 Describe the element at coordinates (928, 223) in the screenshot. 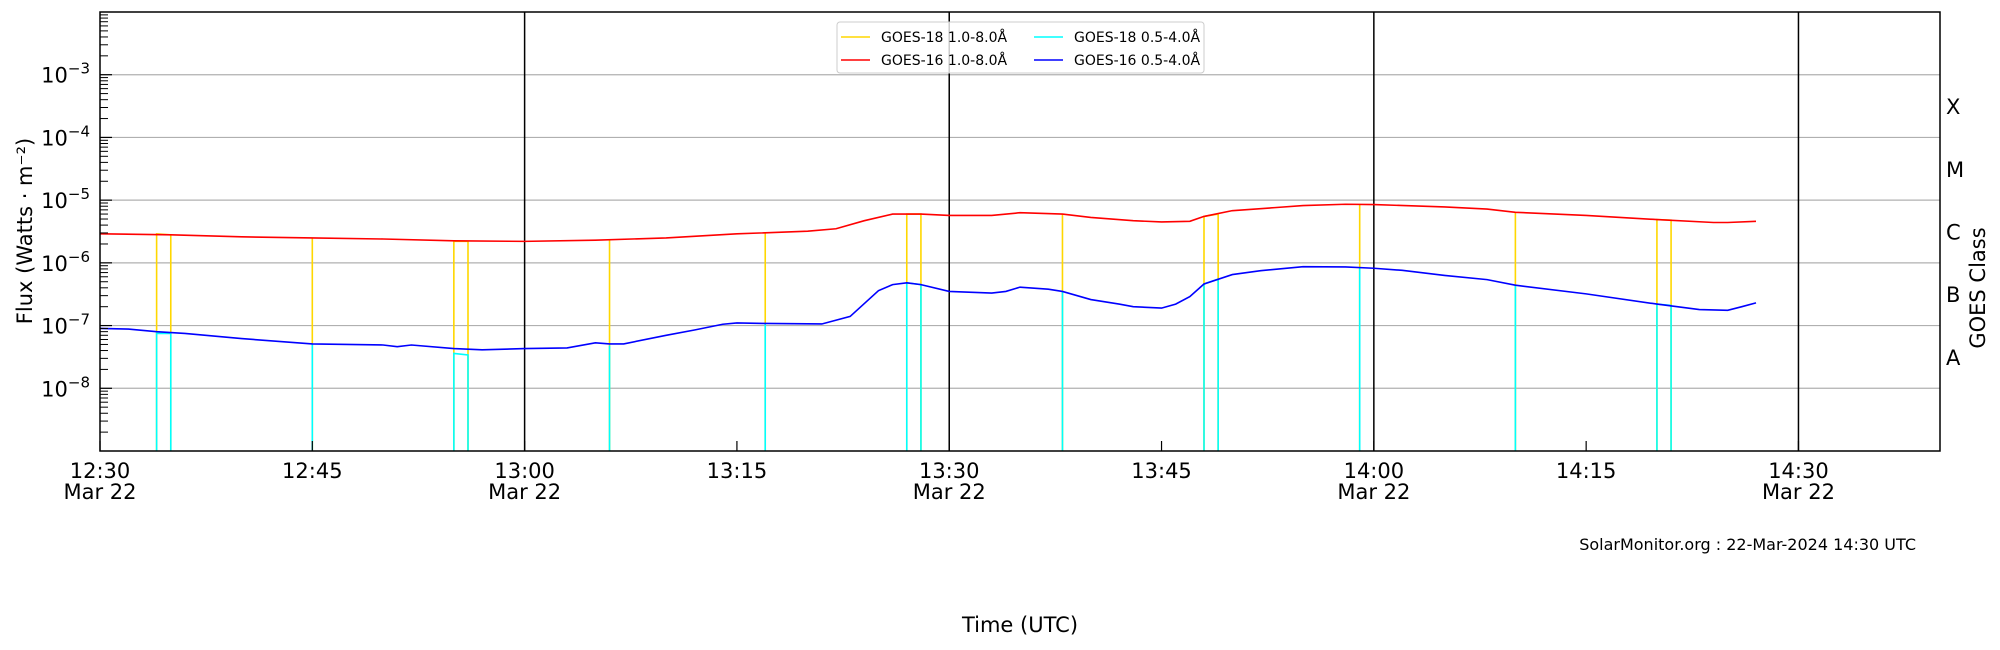

I see `series-line-goes-16-1-0-8-0-` at that location.